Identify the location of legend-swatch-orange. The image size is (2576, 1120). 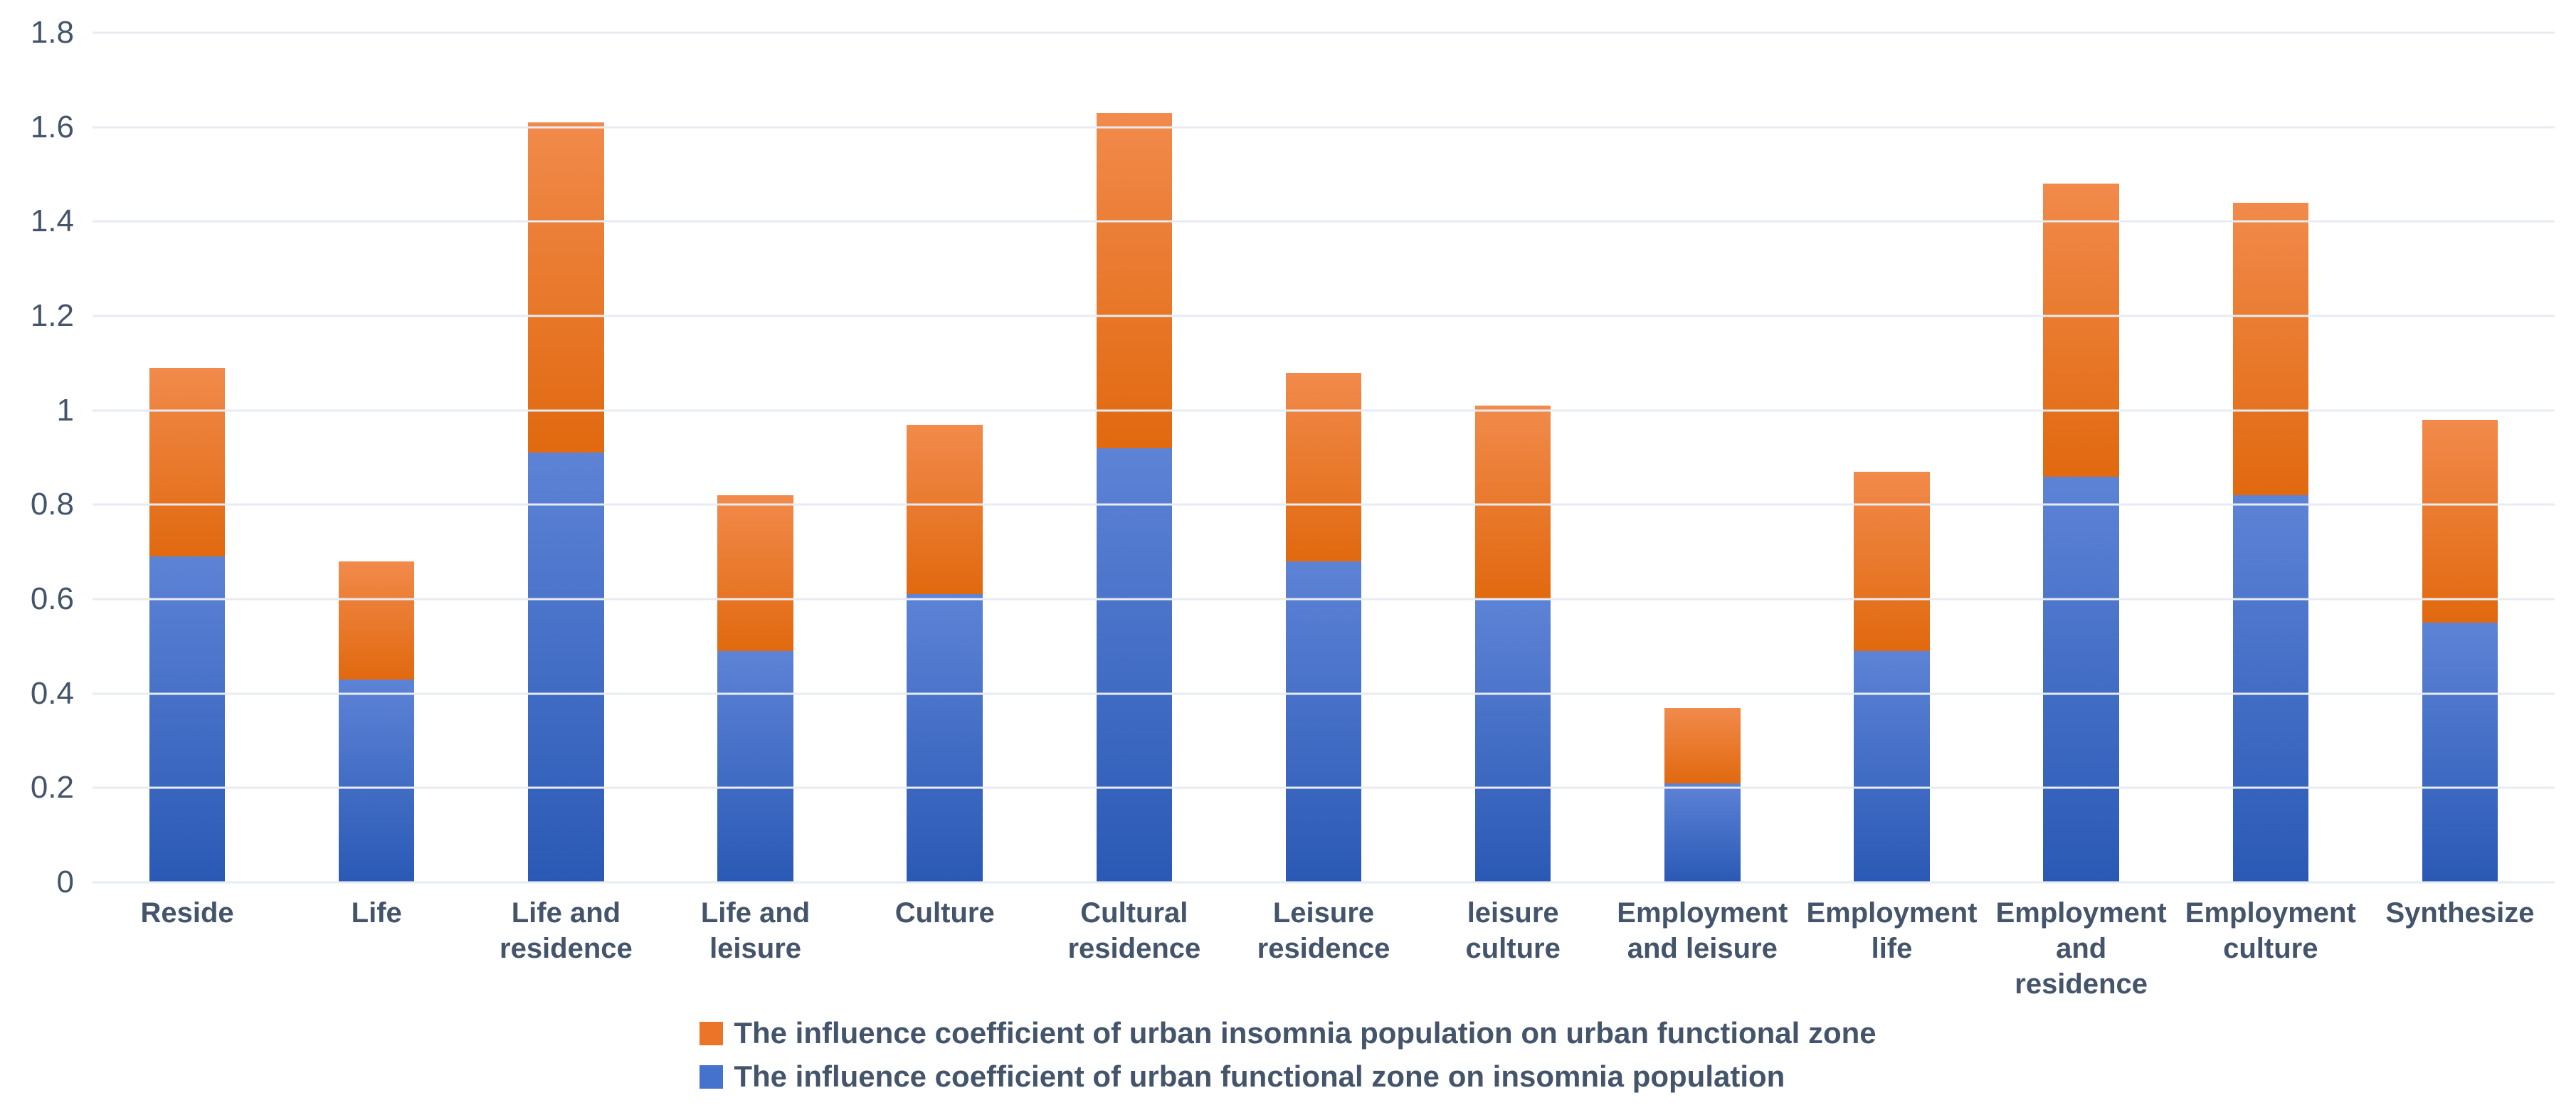
(712, 1033).